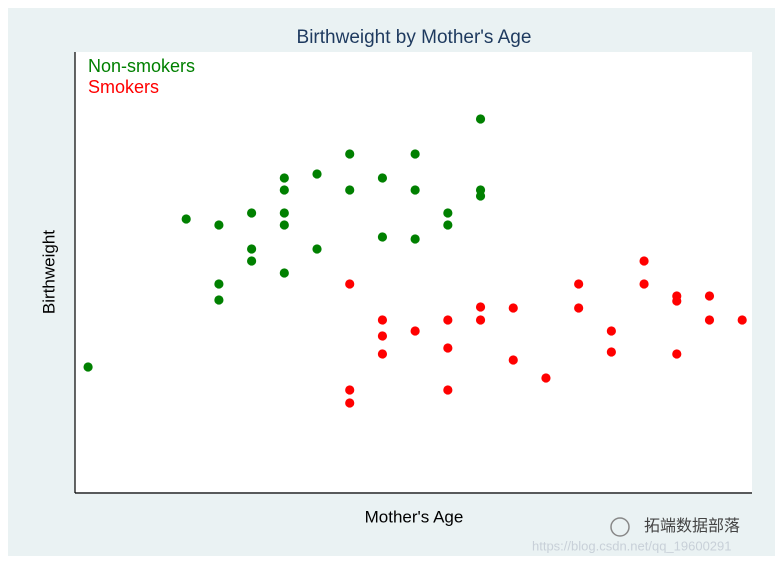 The width and height of the screenshot is (783, 568). What do you see at coordinates (636, 535) in the screenshot?
I see `watermark: 拓端数据部落 https://blog.csdn.net/qq_19600291` at bounding box center [636, 535].